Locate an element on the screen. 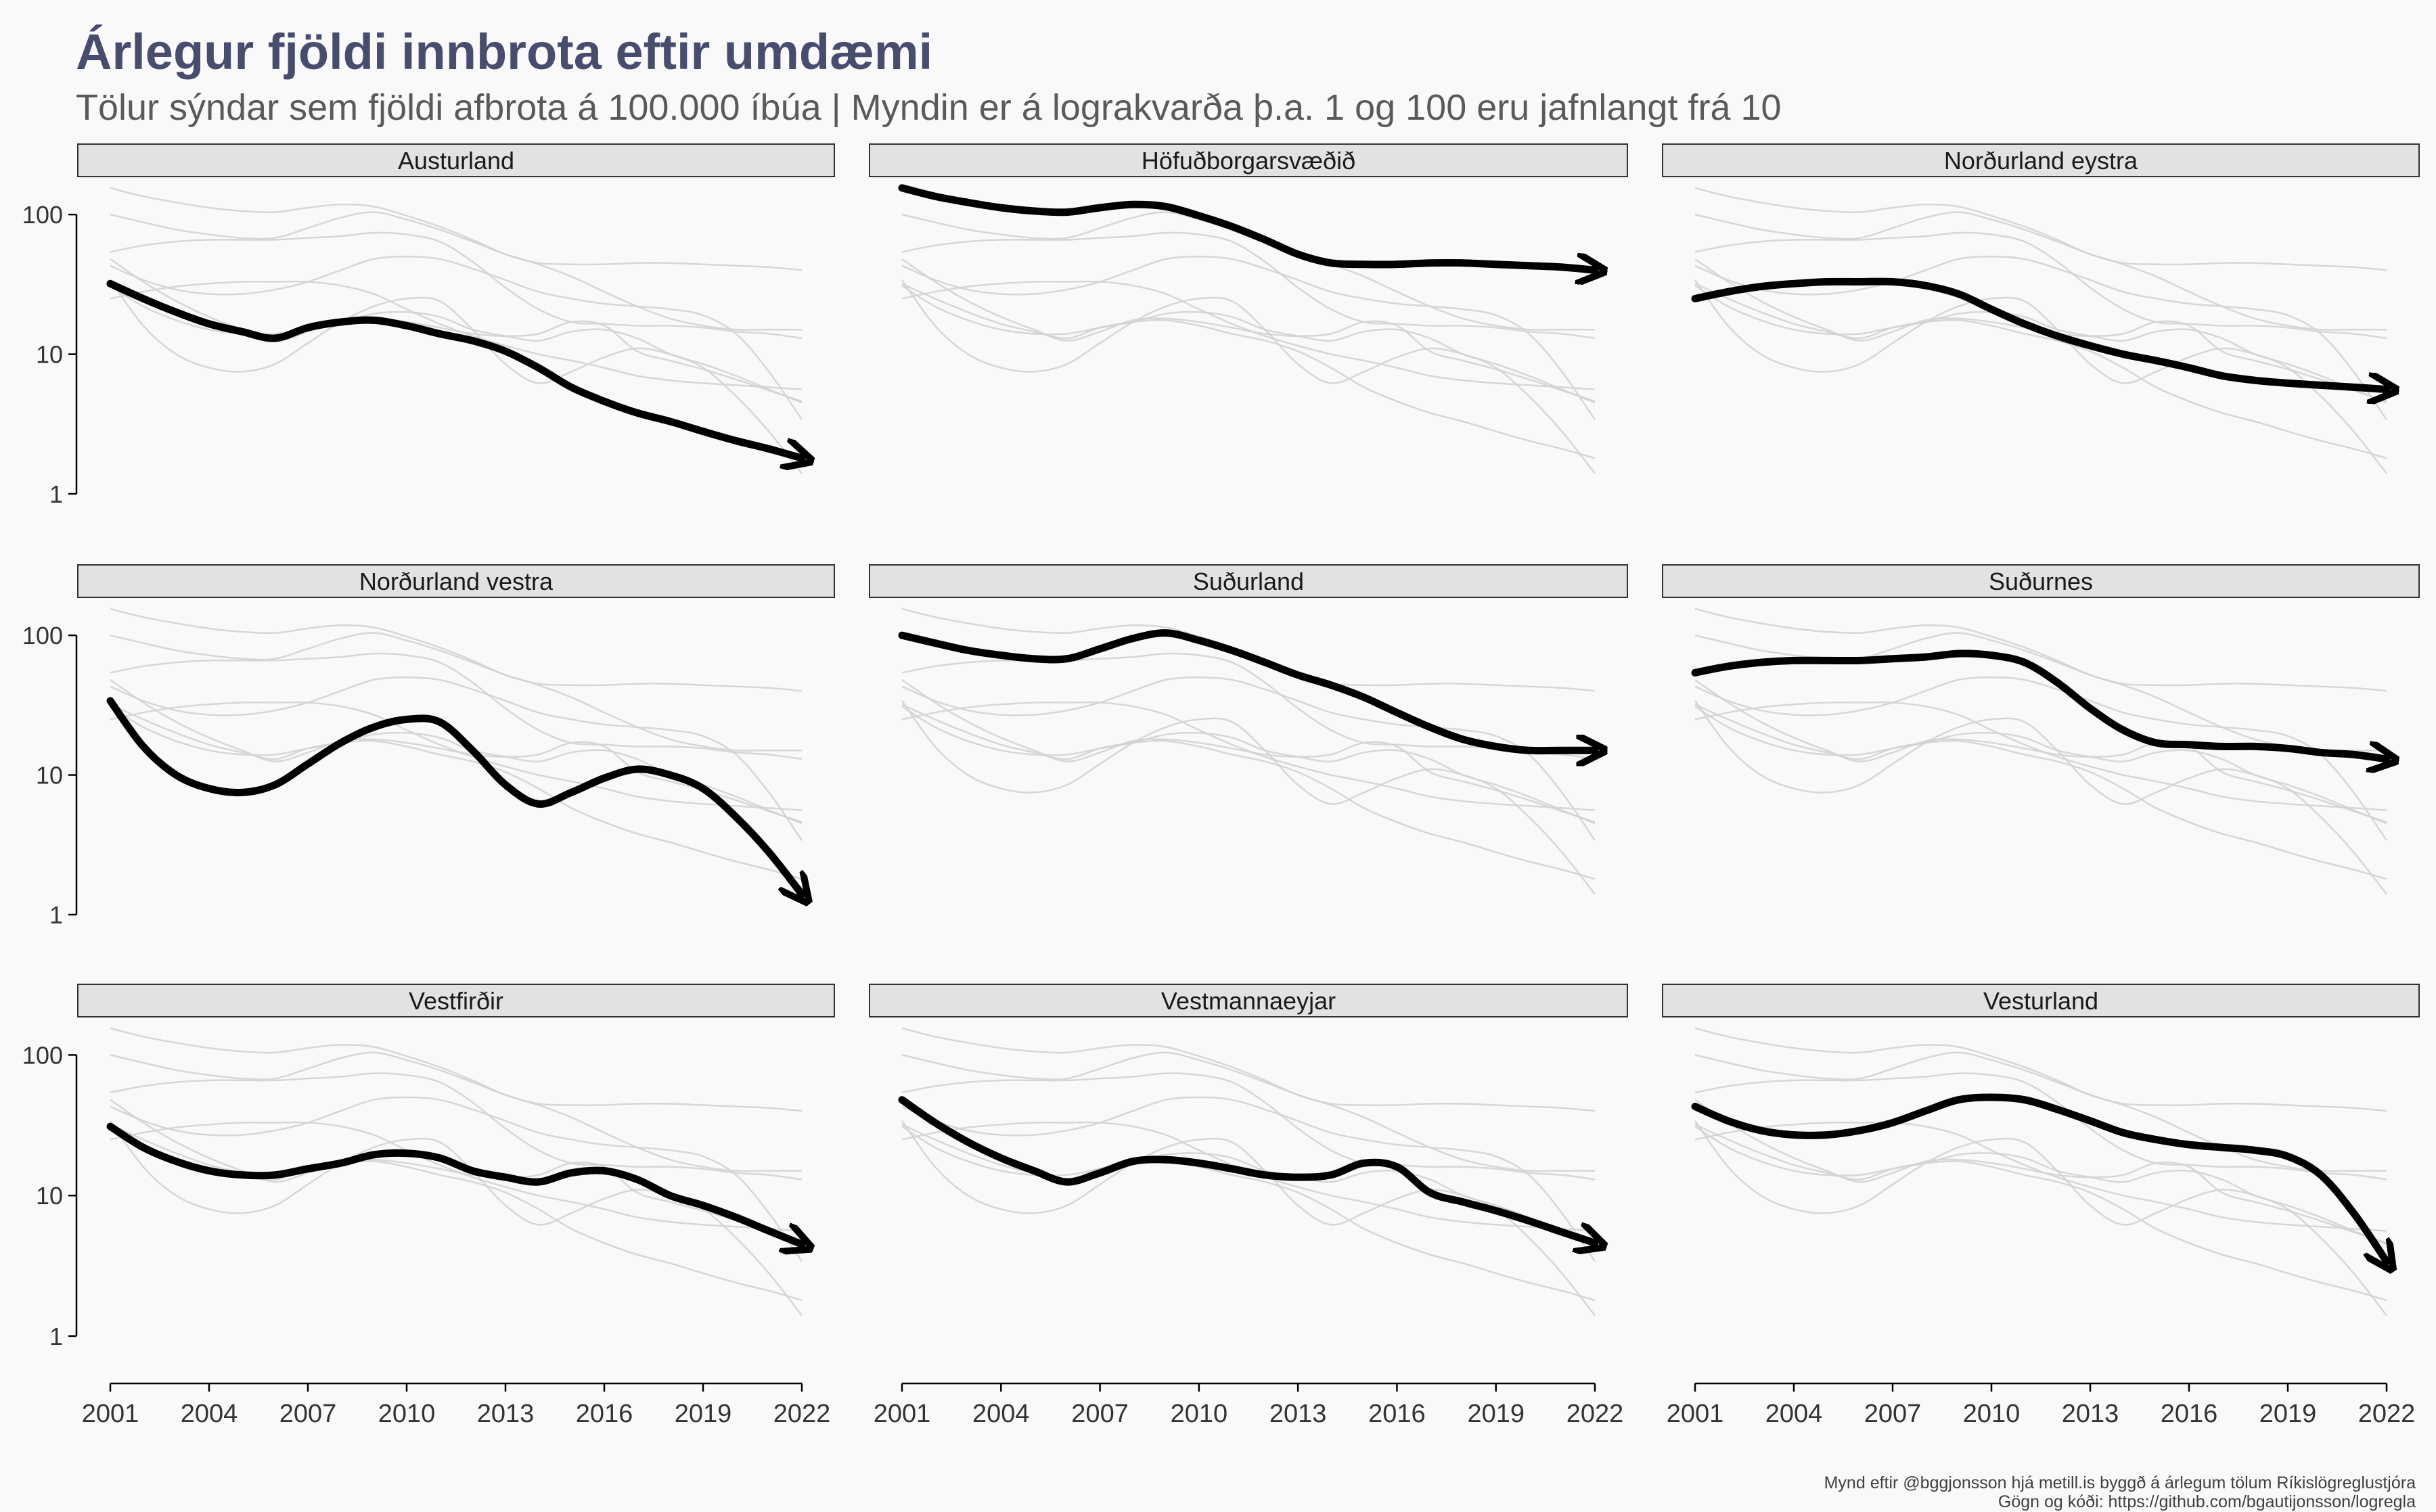  x-tick-label: 2013 is located at coordinates (1298, 1414).